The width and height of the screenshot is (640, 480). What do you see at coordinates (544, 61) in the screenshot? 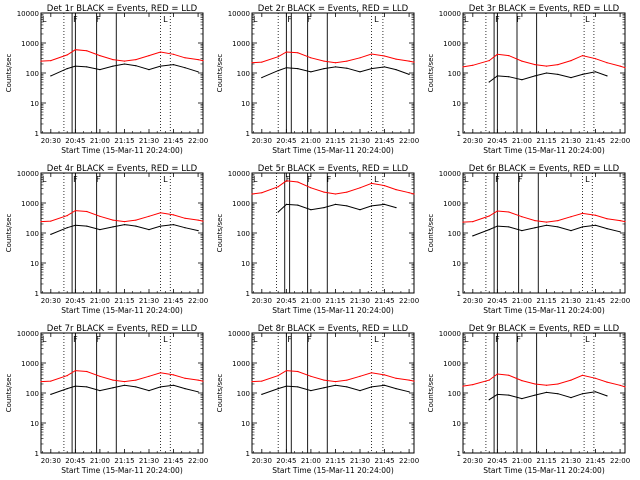
I see `series-lld` at bounding box center [544, 61].